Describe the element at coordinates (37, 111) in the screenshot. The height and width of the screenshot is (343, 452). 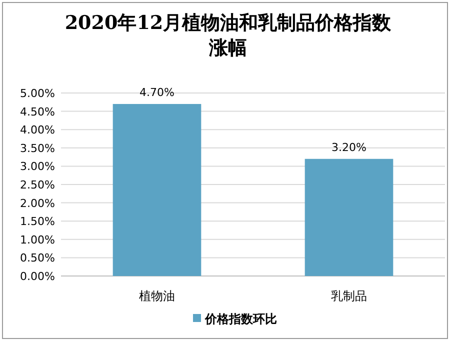
I see `y-tick-label: 4.50%` at that location.